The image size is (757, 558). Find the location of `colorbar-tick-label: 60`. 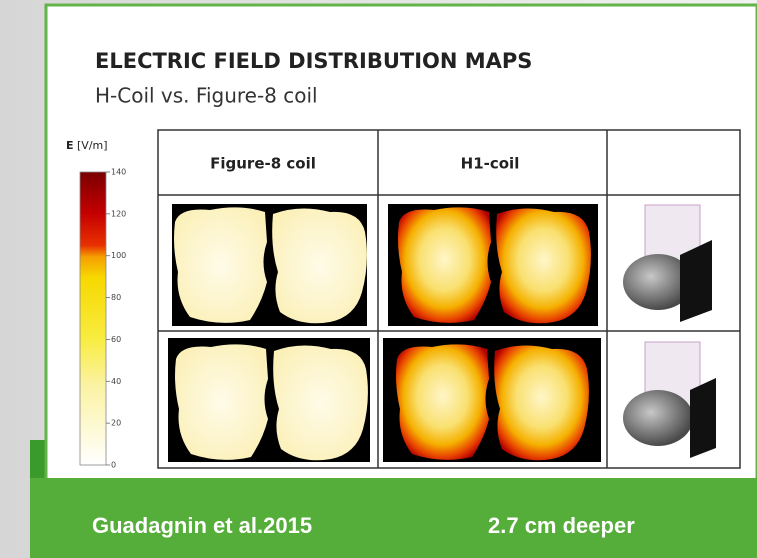

colorbar-tick-label: 60 is located at coordinates (116, 339).